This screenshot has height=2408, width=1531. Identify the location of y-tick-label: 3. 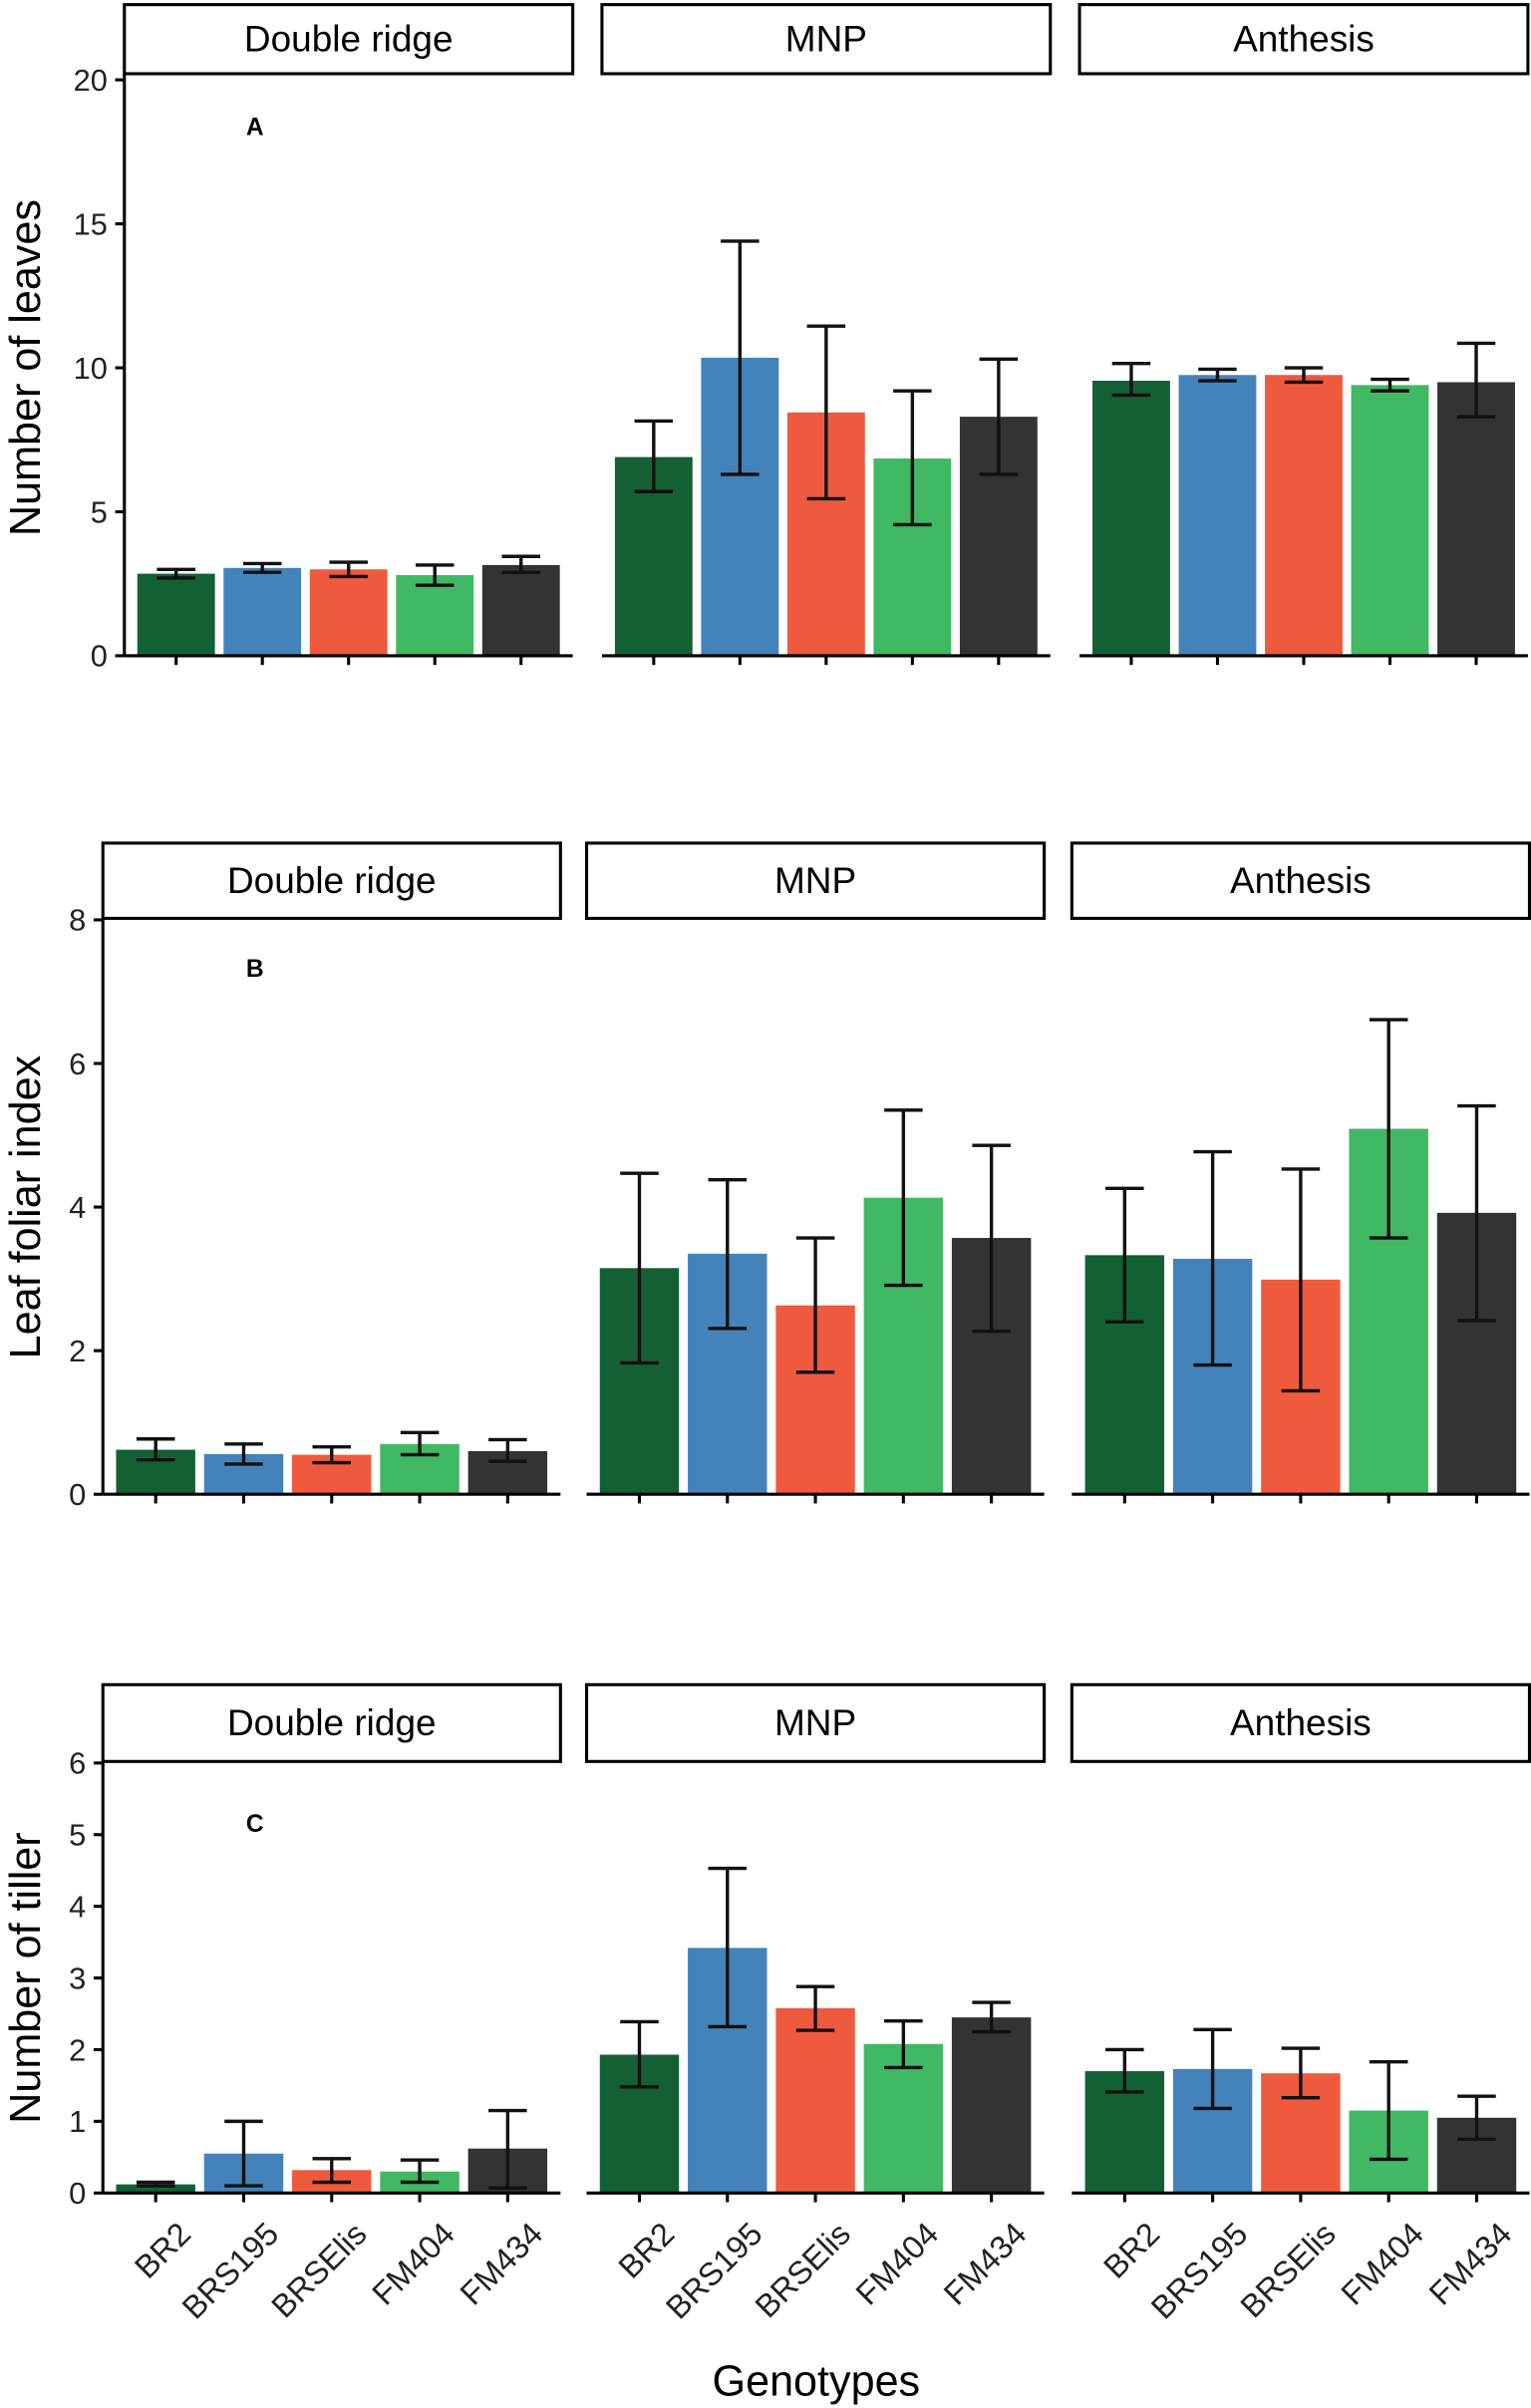
(77, 1977).